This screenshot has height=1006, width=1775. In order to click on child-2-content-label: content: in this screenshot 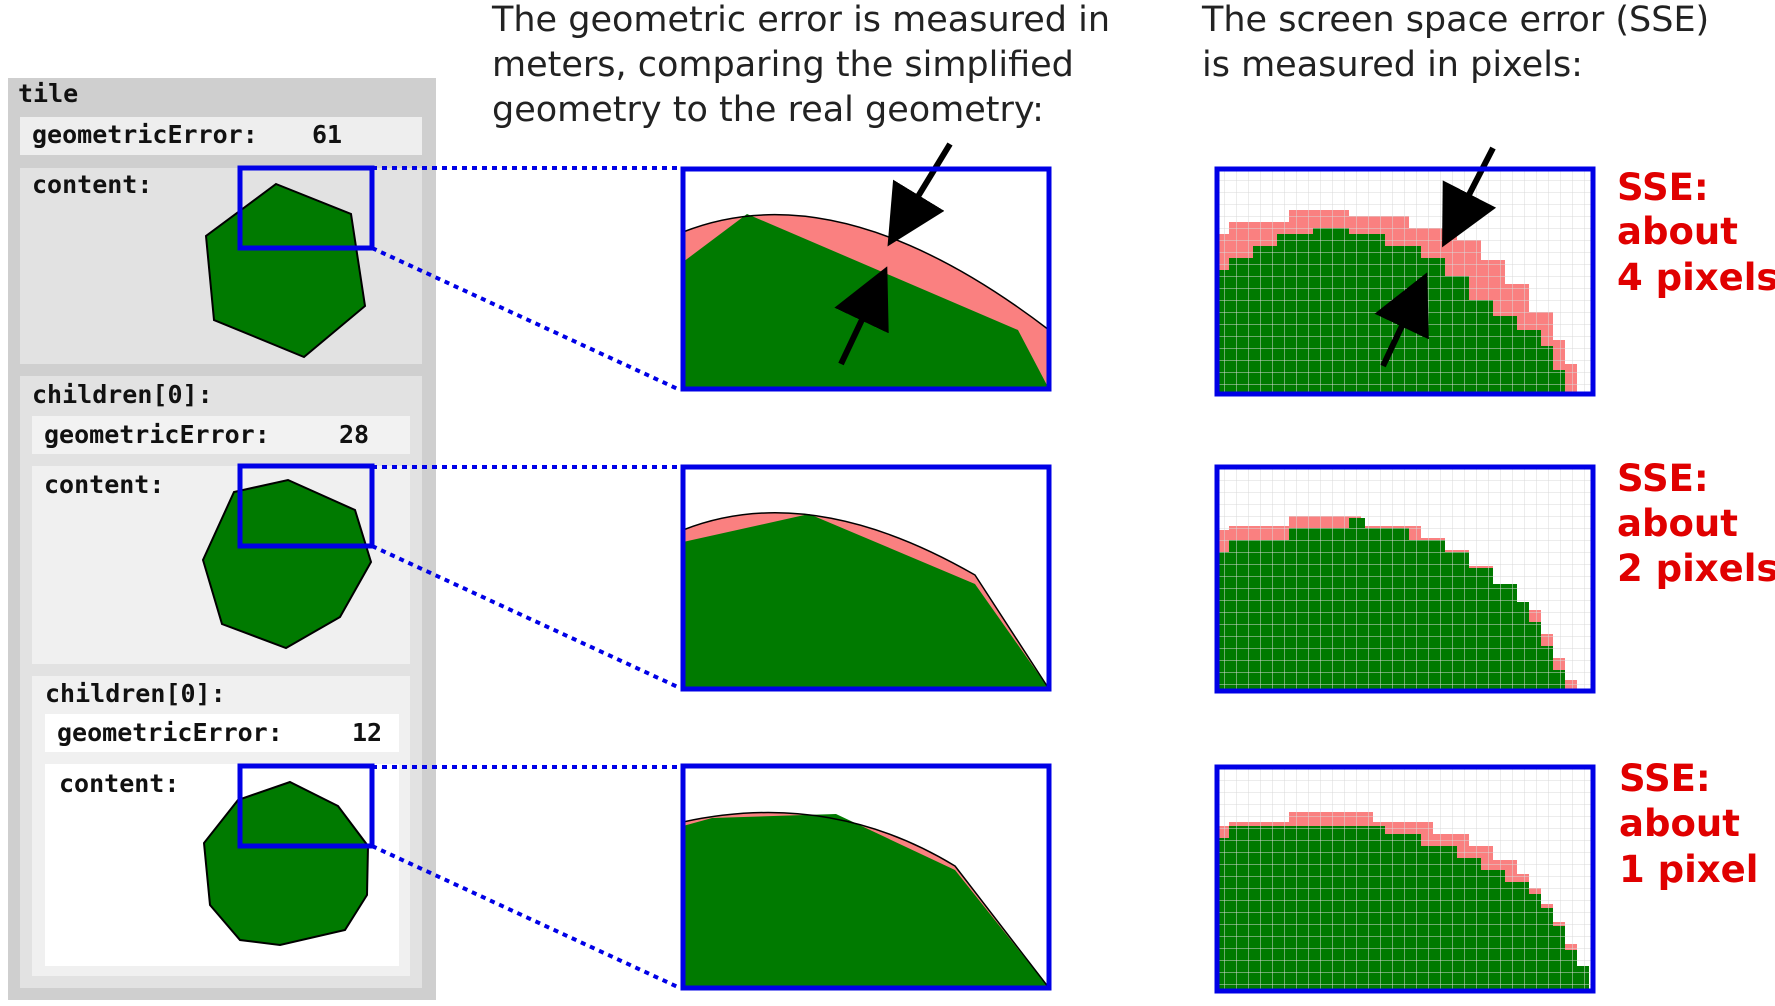, I will do `click(119, 783)`.